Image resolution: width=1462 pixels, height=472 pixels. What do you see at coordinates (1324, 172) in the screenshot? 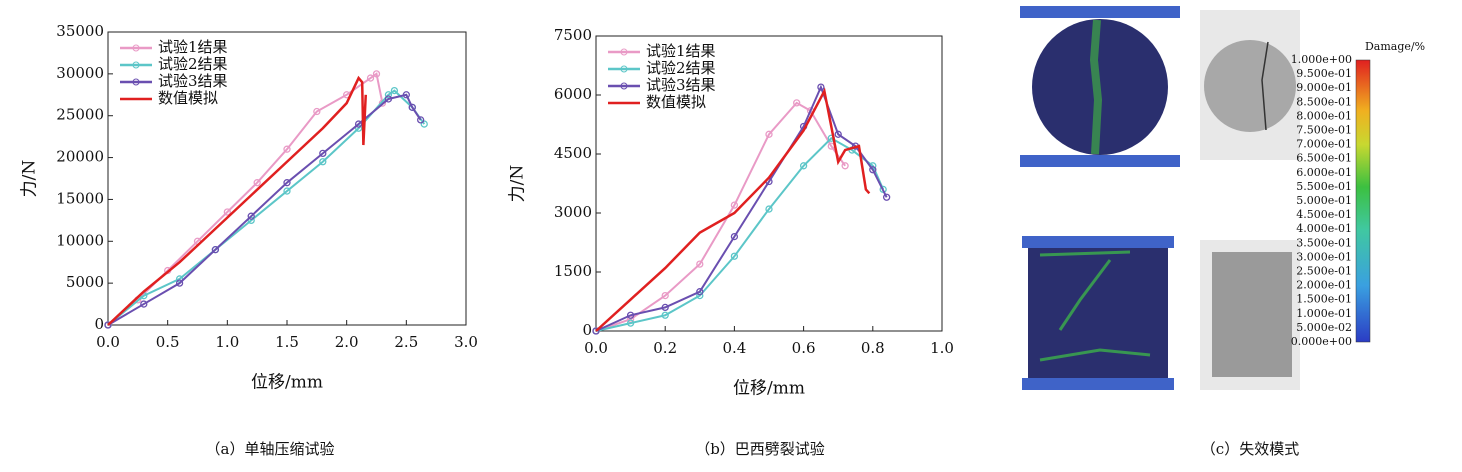
I see `colorbar-label: 6.000e-01` at bounding box center [1324, 172].